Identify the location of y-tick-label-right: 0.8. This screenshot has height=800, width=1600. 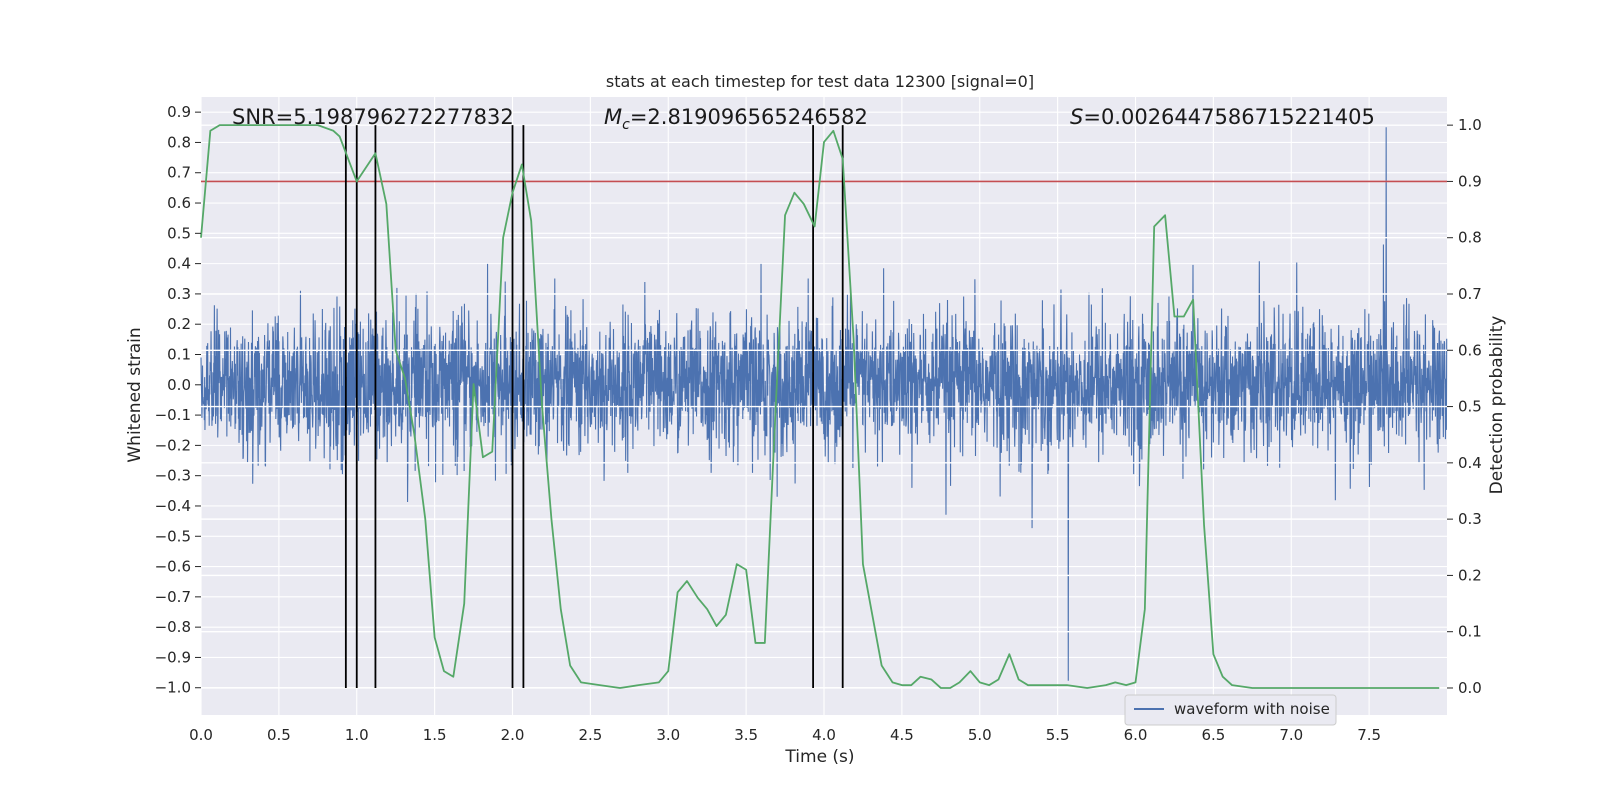
(1470, 238).